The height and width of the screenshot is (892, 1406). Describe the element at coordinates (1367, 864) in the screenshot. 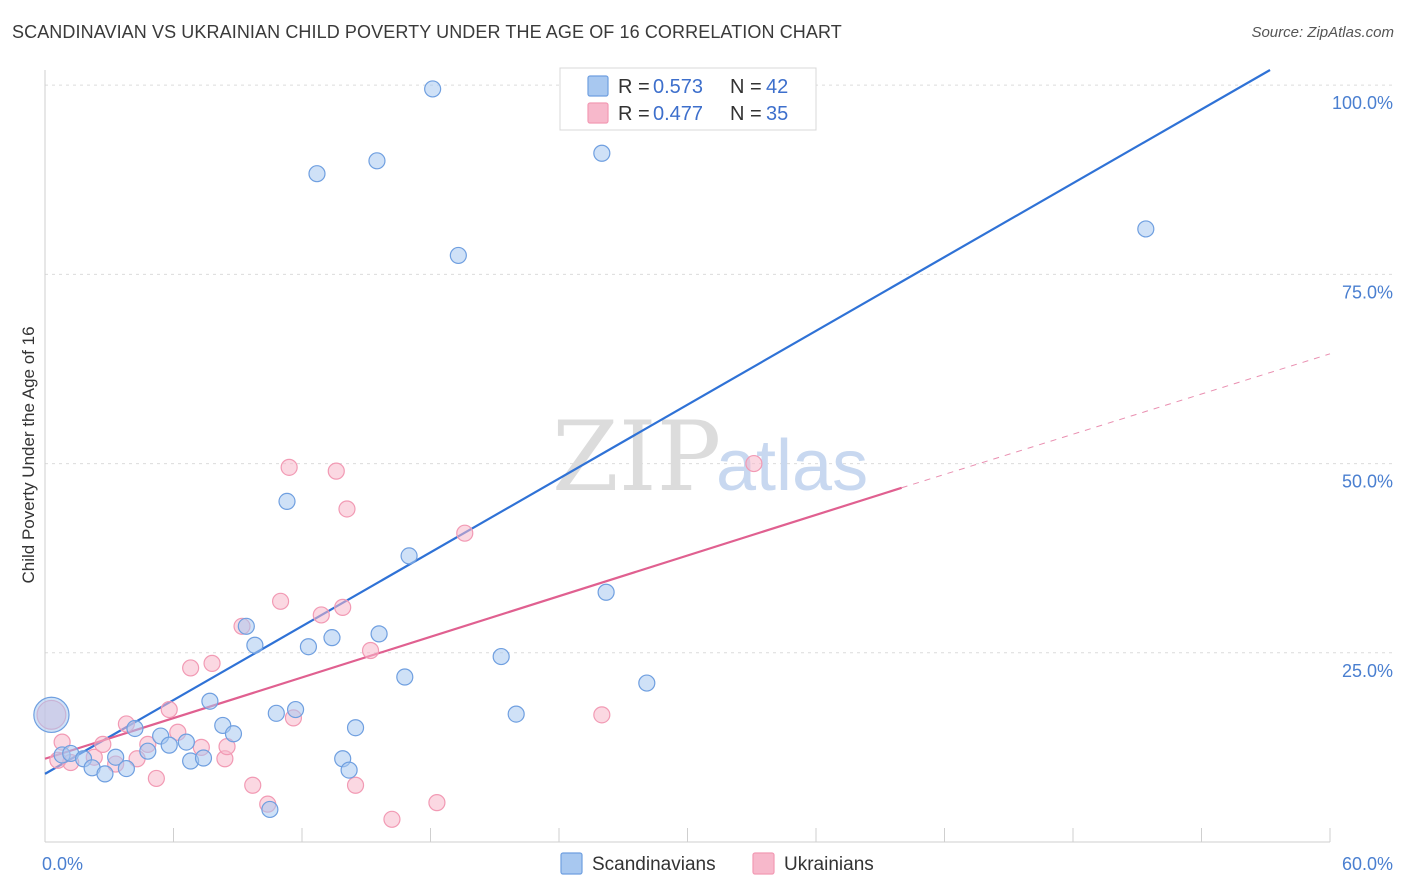

I see `x-tick-label: 60.0%` at that location.